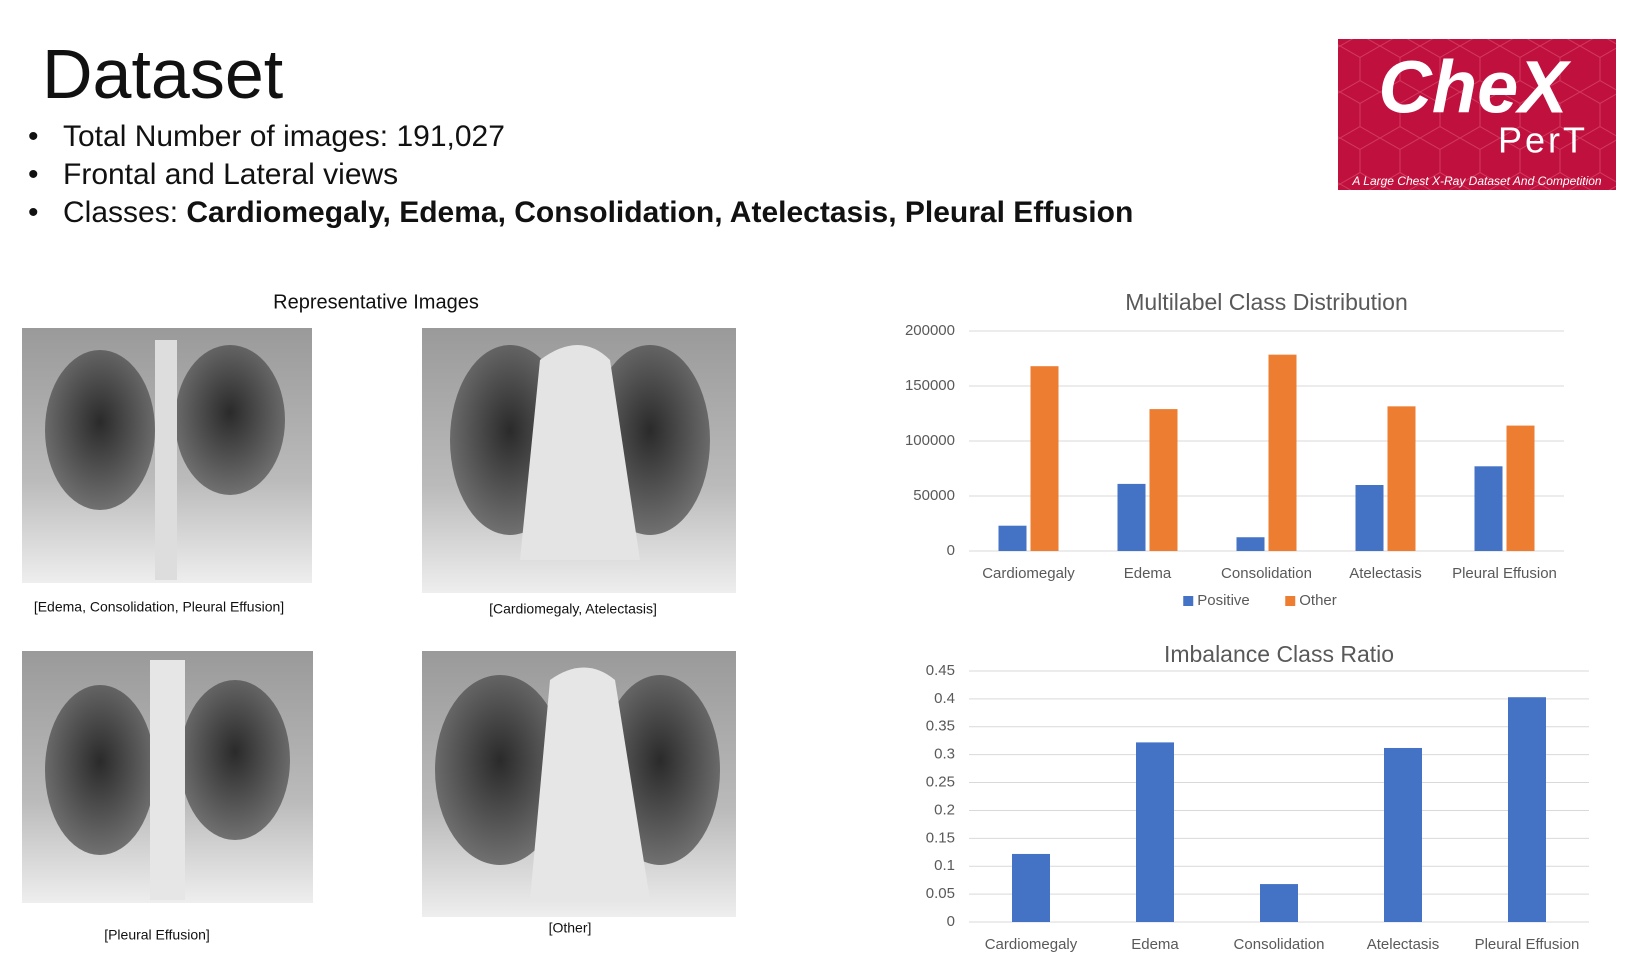 This screenshot has height=960, width=1628. I want to click on image-caption: [Pleural Effusion], so click(157, 935).